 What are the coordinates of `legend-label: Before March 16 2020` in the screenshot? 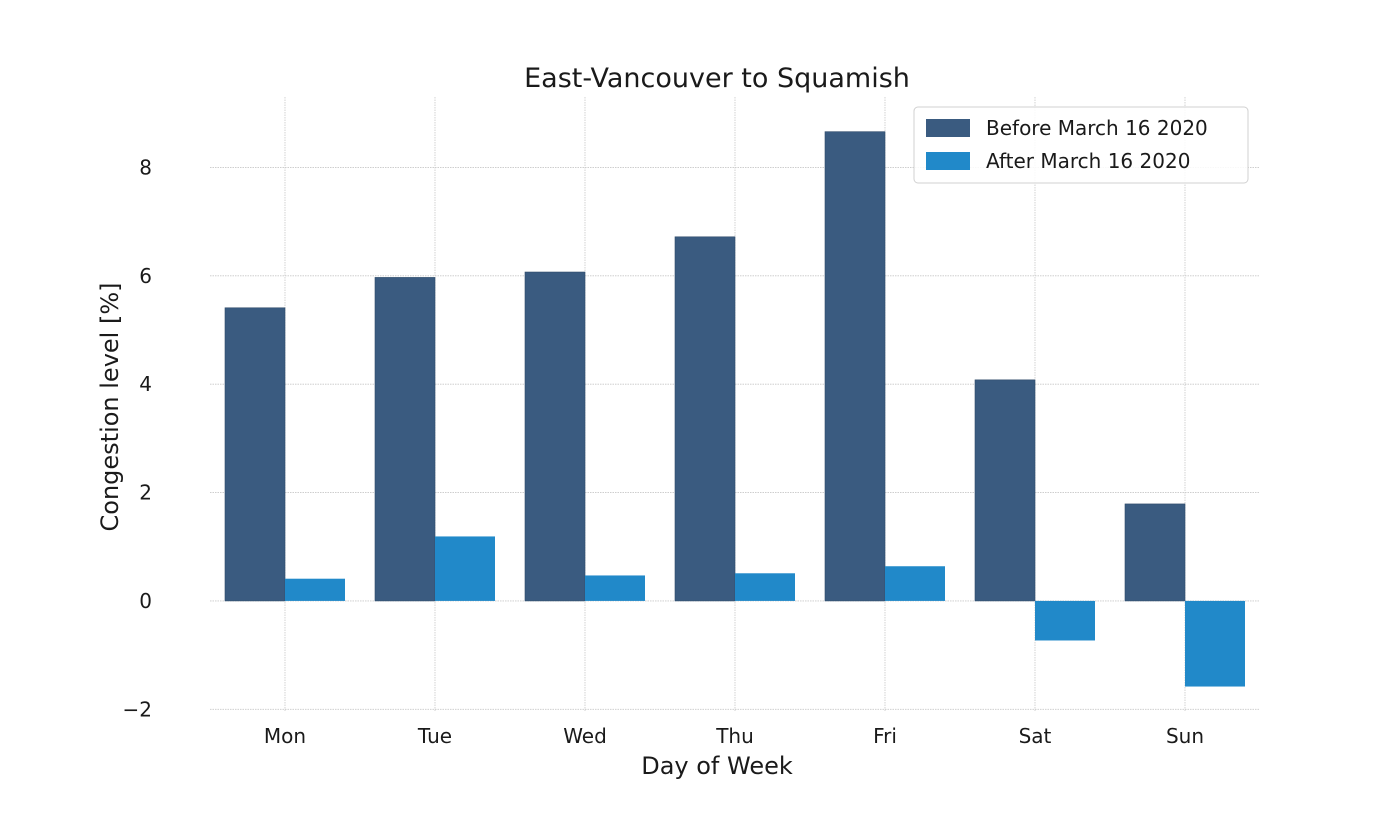 It's located at (1097, 128).